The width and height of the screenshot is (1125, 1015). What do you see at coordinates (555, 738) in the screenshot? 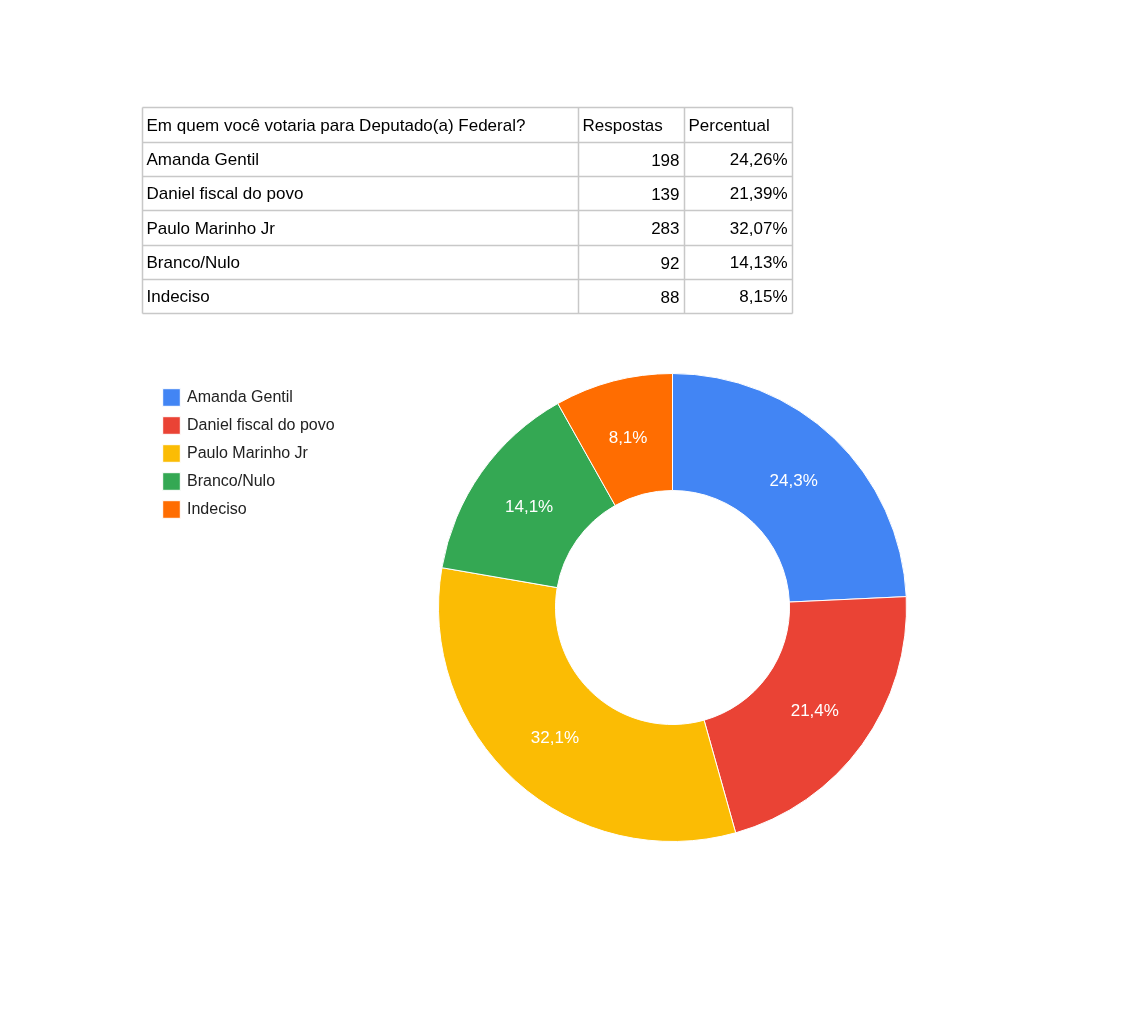
I see `data-label: 32,1%` at bounding box center [555, 738].